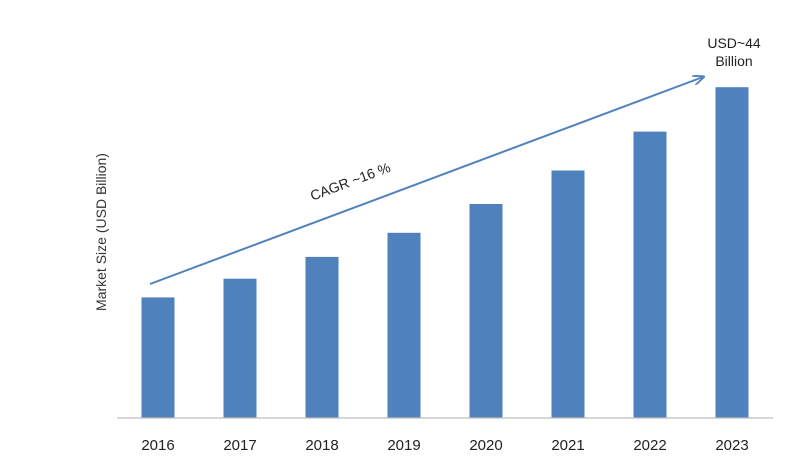  What do you see at coordinates (158, 357) in the screenshot?
I see `bar-2016` at bounding box center [158, 357].